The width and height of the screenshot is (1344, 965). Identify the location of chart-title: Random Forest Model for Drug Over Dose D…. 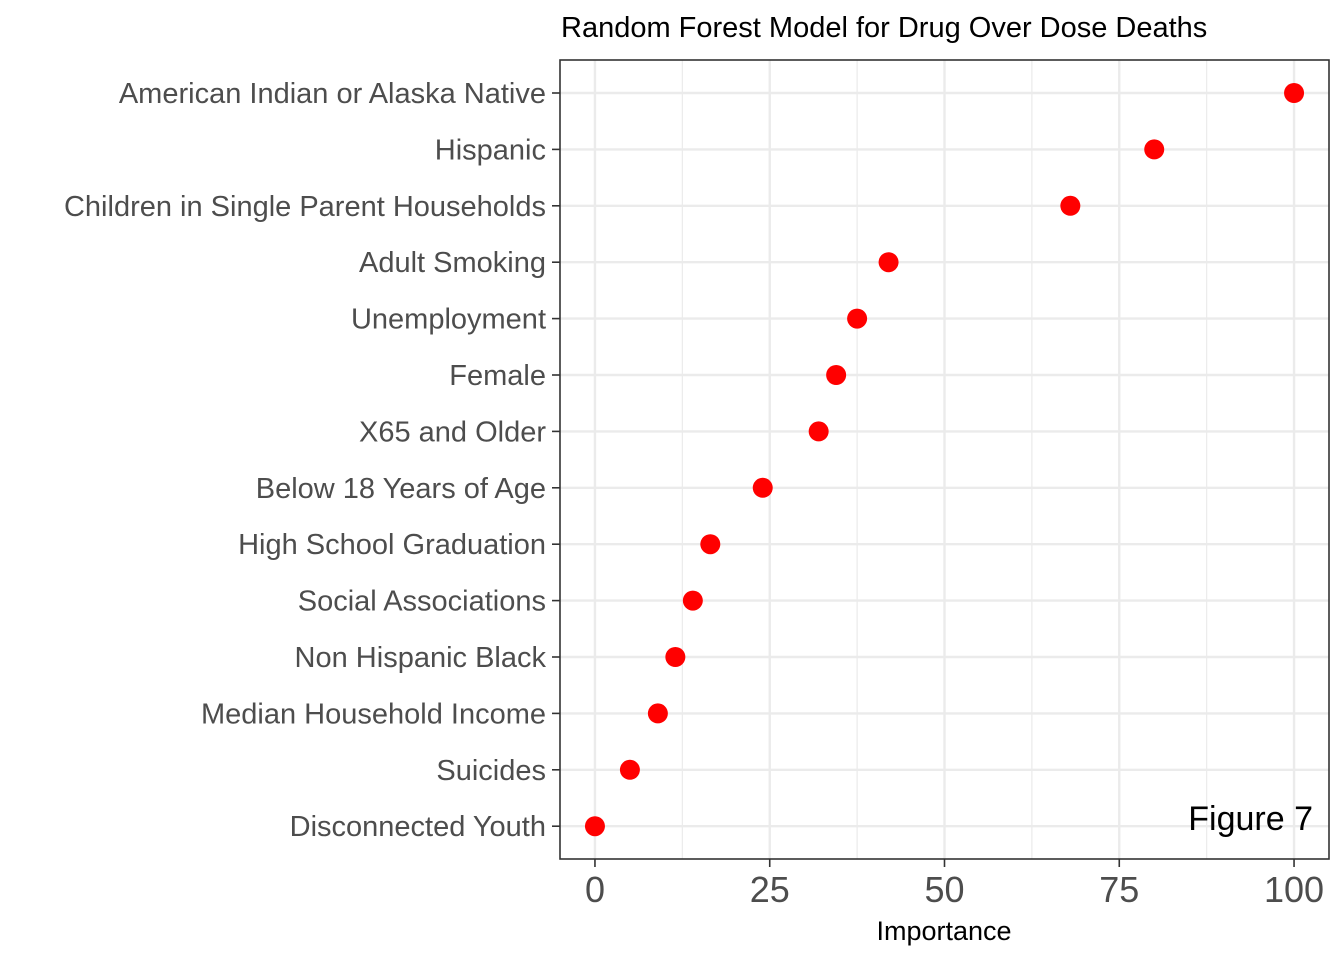
(884, 28).